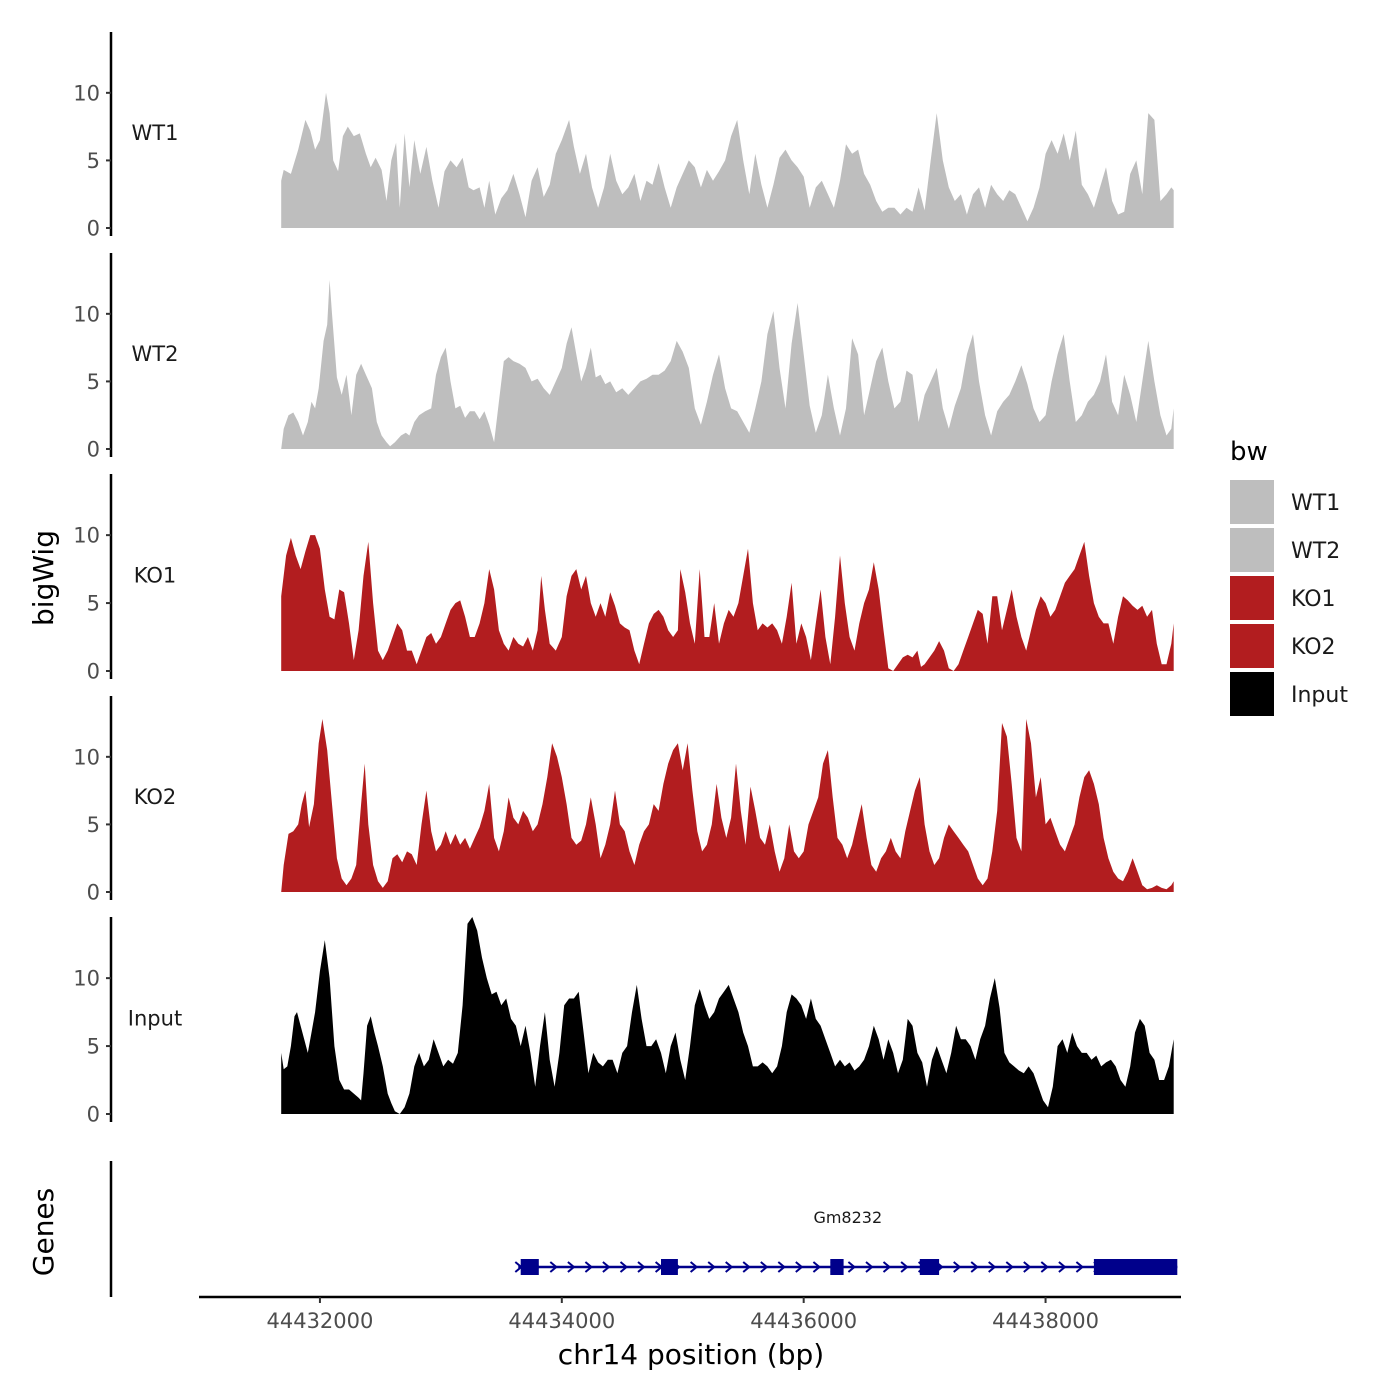 The image size is (1400, 1400). Describe the element at coordinates (155, 133) in the screenshot. I see `track-wt1-label: WT1` at that location.